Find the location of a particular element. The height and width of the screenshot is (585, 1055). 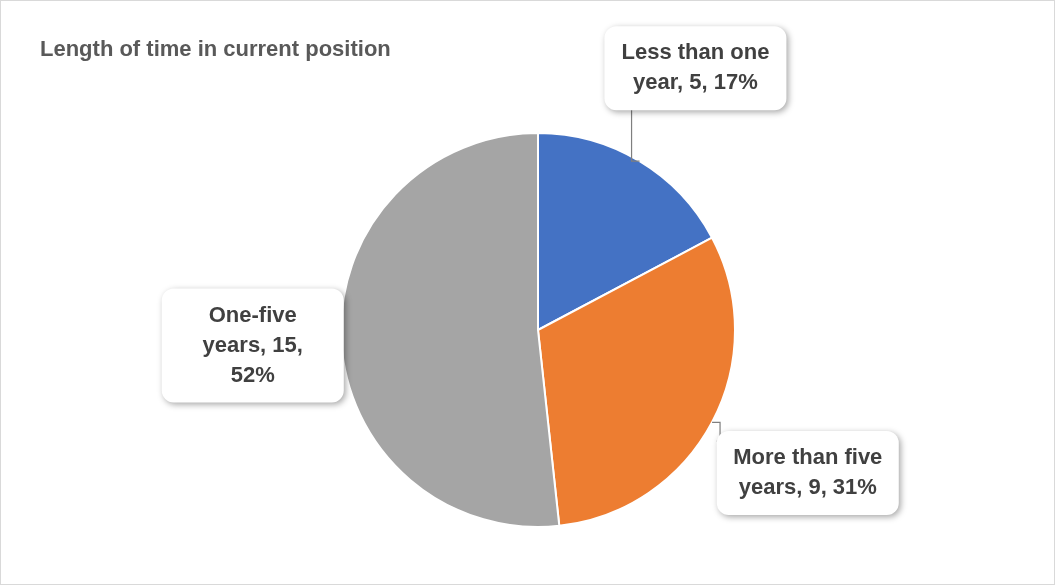

chart-title: Length of time in current position is located at coordinates (215, 49).